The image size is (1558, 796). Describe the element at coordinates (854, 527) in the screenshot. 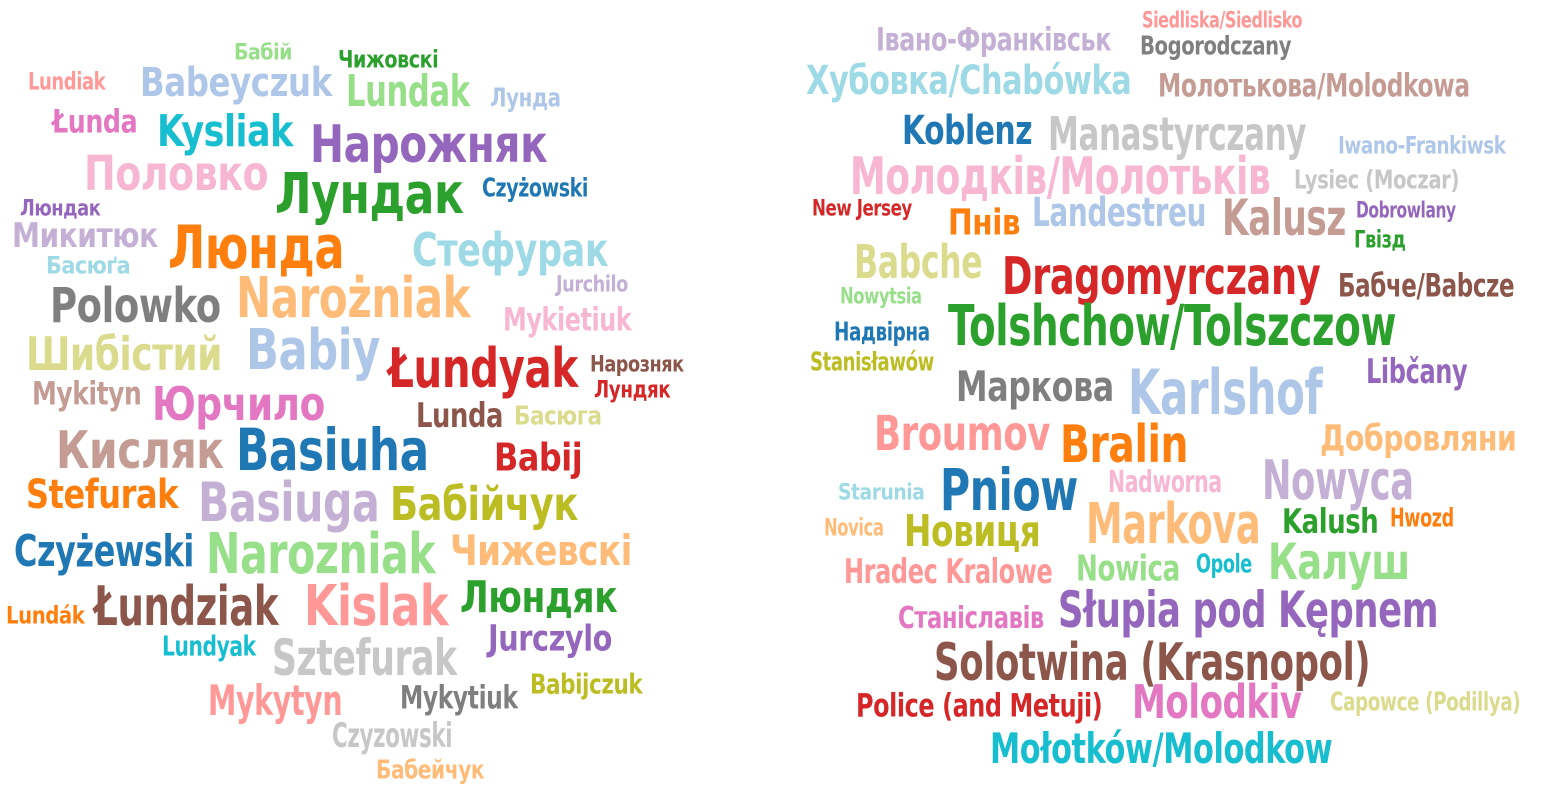

I see `cloud-word: Novica` at that location.